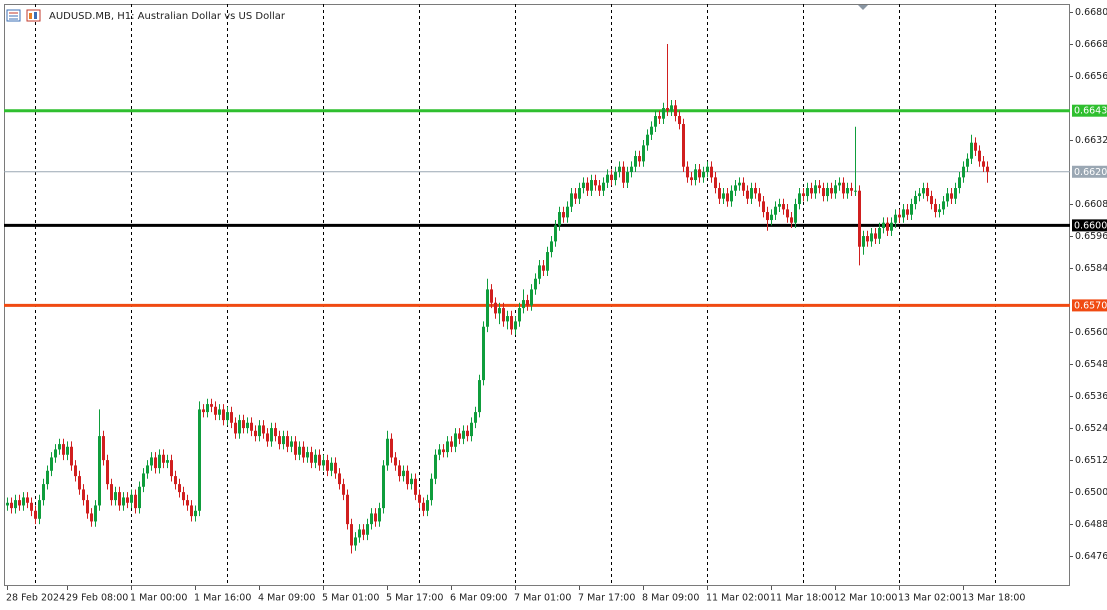 The image size is (1107, 610). I want to click on x-tick-label: 28 Feb 2024, so click(35, 598).